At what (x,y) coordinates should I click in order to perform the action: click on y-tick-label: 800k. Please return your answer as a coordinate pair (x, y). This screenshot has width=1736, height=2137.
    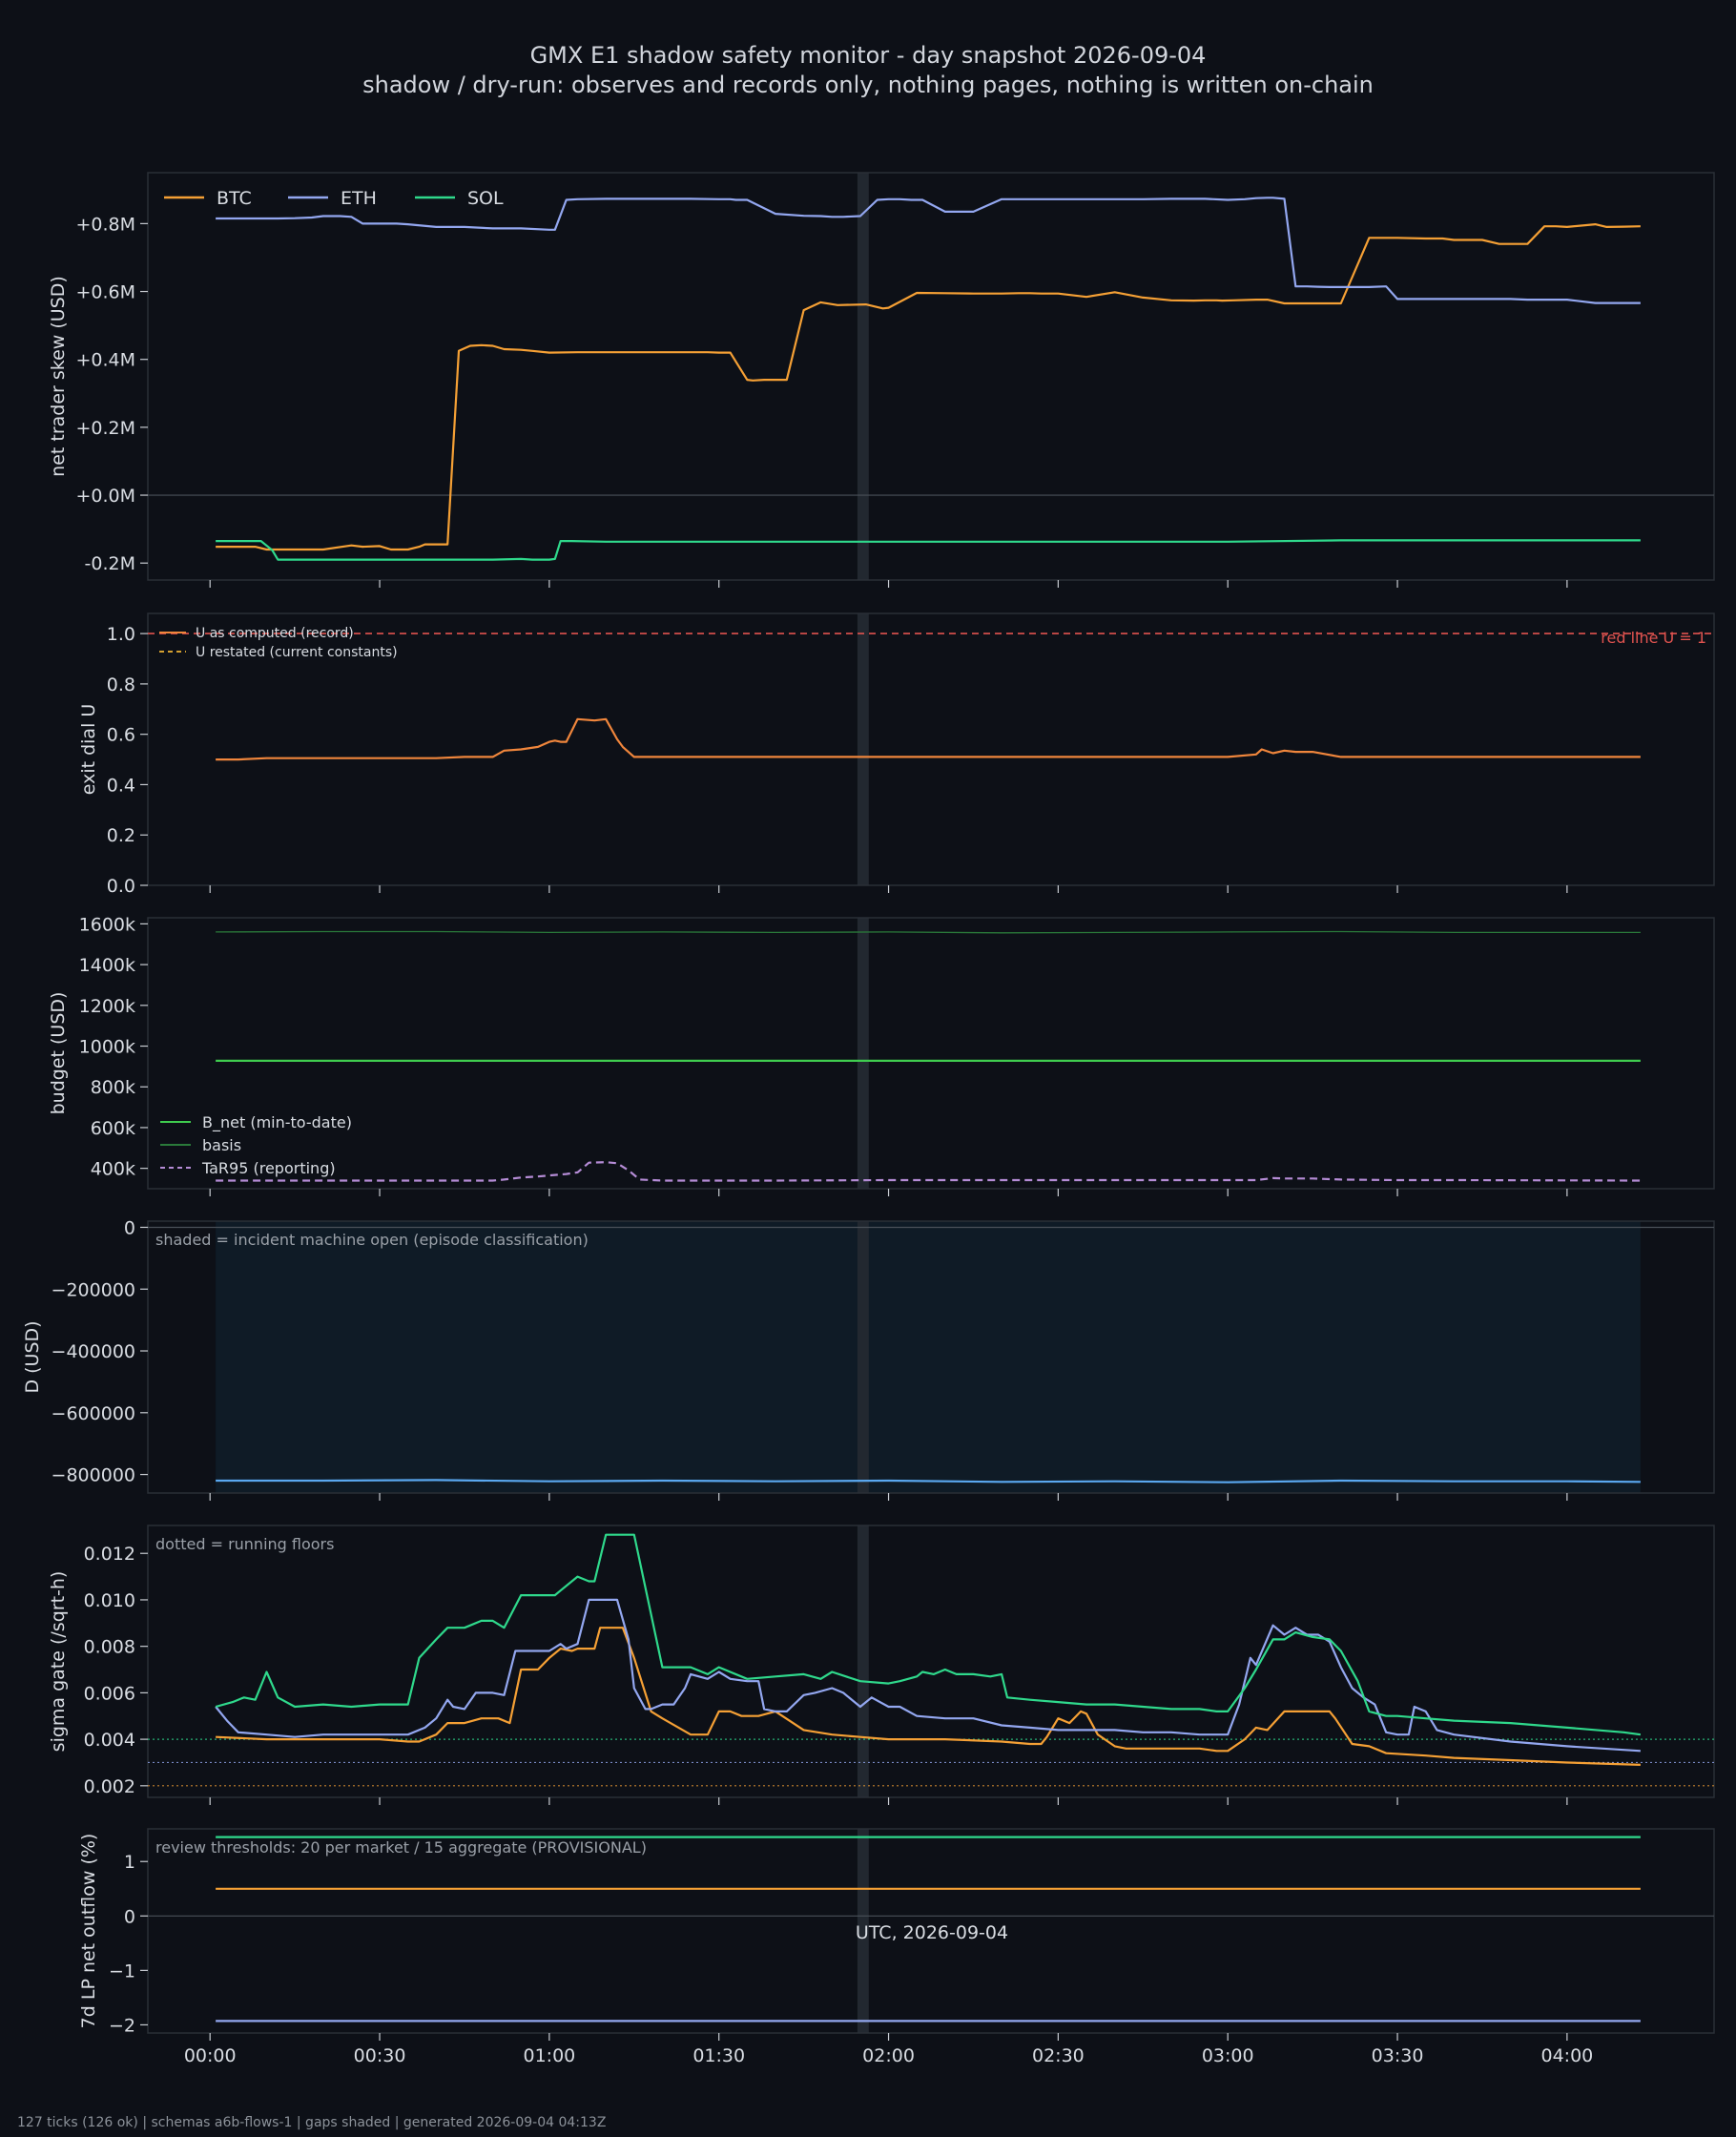
    Looking at the image, I should click on (113, 1087).